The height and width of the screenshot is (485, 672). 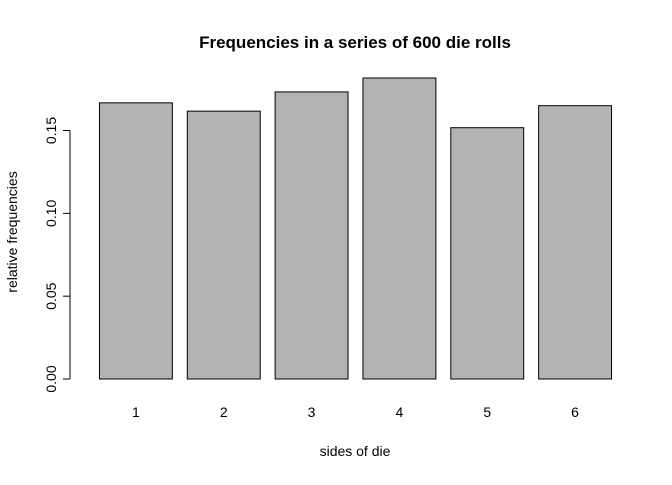 What do you see at coordinates (355, 451) in the screenshot?
I see `x-axis-label: sides of die` at bounding box center [355, 451].